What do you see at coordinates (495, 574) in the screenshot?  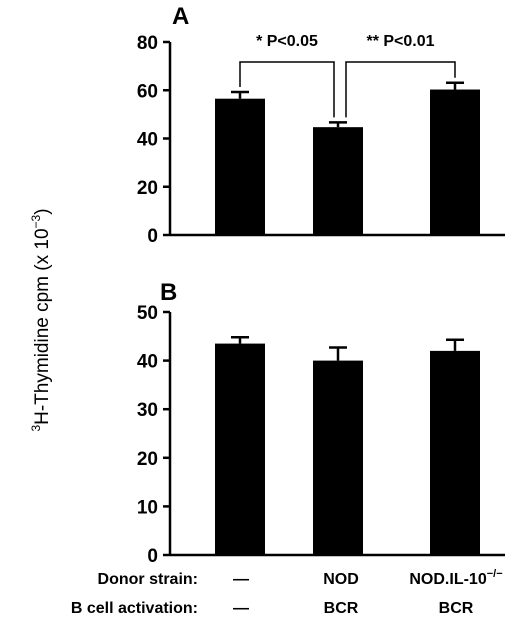 I see `donor-strain-cell-3-superscript: −/−` at bounding box center [495, 574].